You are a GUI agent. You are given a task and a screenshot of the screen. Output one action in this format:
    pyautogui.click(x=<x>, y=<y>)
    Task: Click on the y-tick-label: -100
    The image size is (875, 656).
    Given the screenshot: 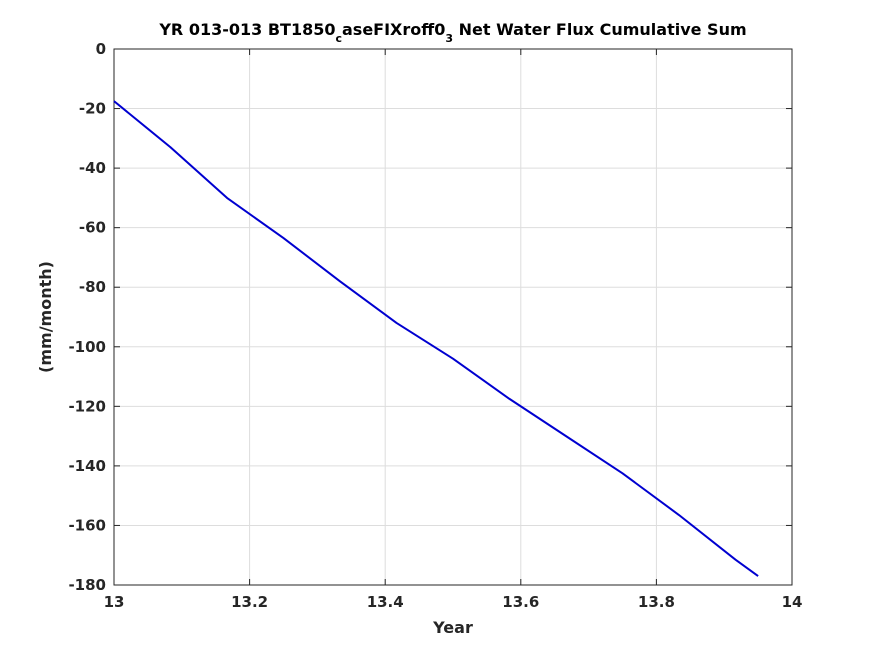 What is the action you would take?
    pyautogui.click(x=87, y=347)
    